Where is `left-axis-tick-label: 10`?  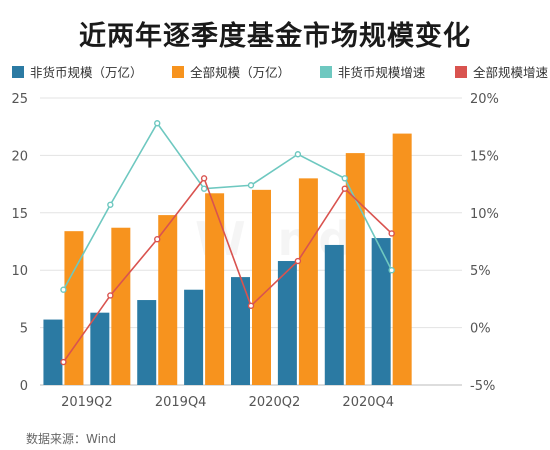 left-axis-tick-label: 10 is located at coordinates (19, 271).